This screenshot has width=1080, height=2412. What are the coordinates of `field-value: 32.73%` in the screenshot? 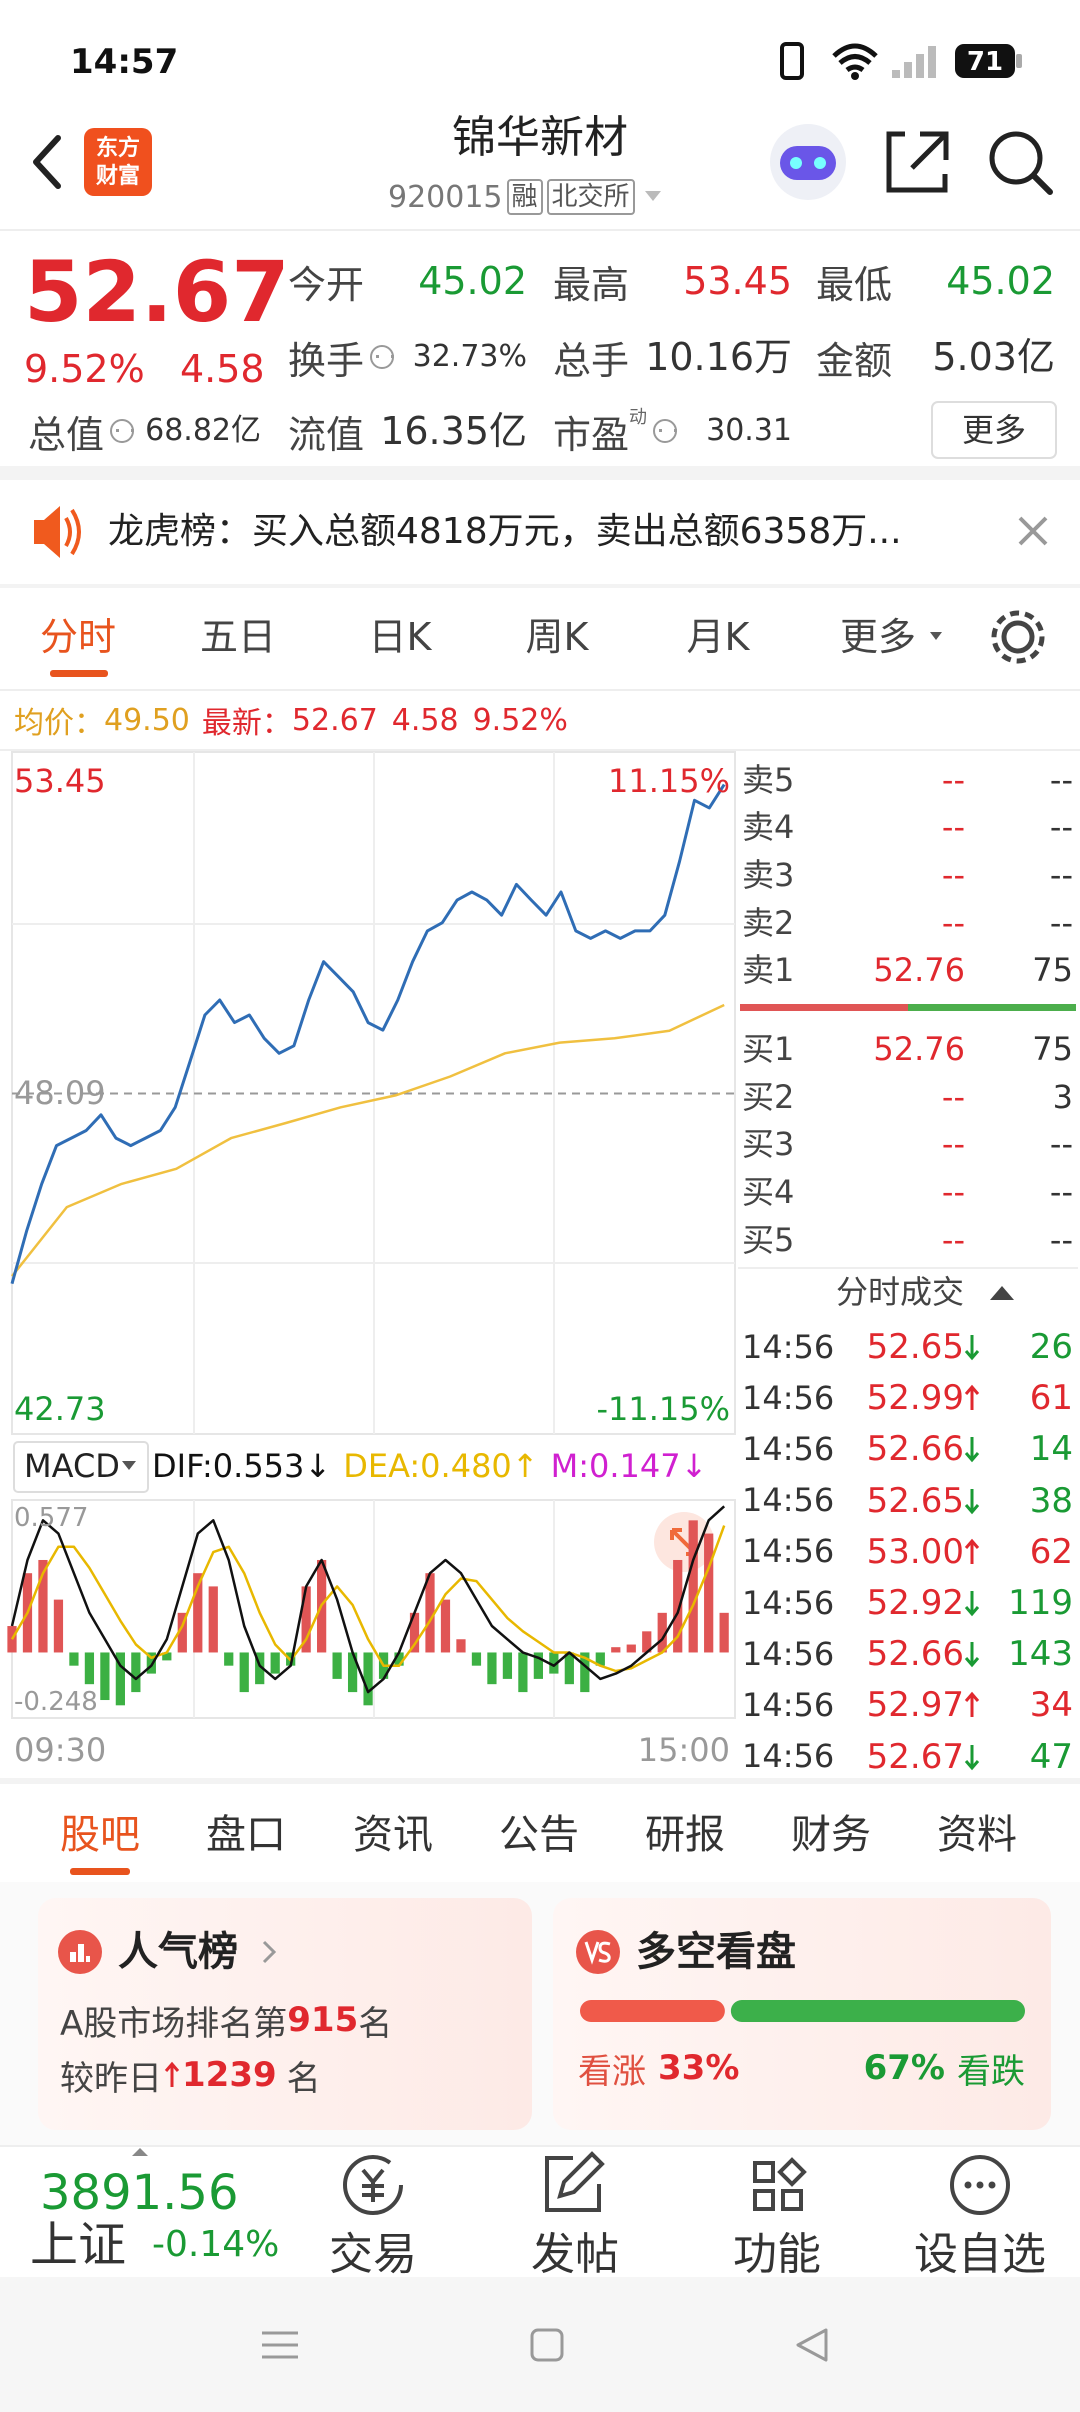 It's located at (469, 356).